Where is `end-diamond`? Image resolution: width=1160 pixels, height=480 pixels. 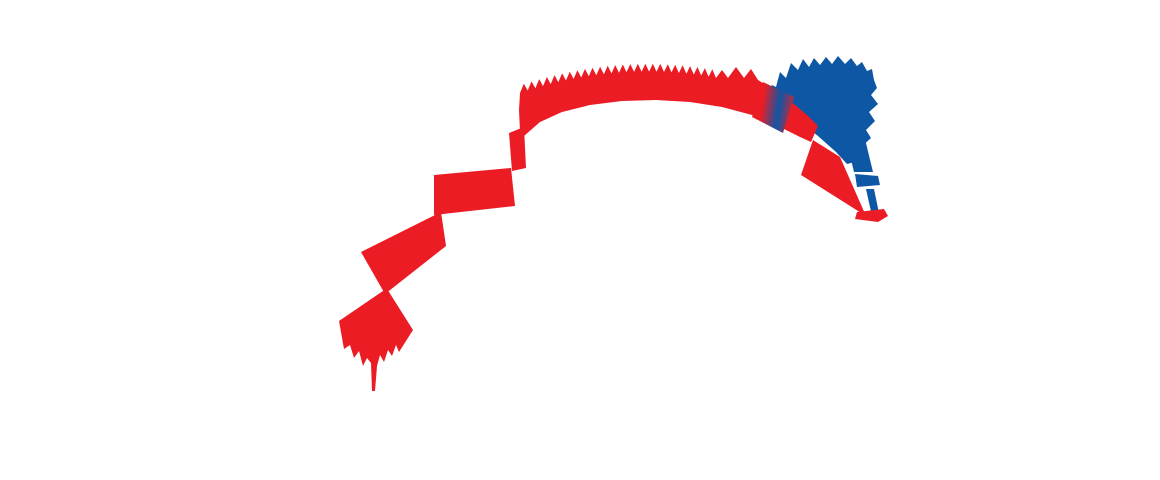
end-diamond is located at coordinates (376, 338).